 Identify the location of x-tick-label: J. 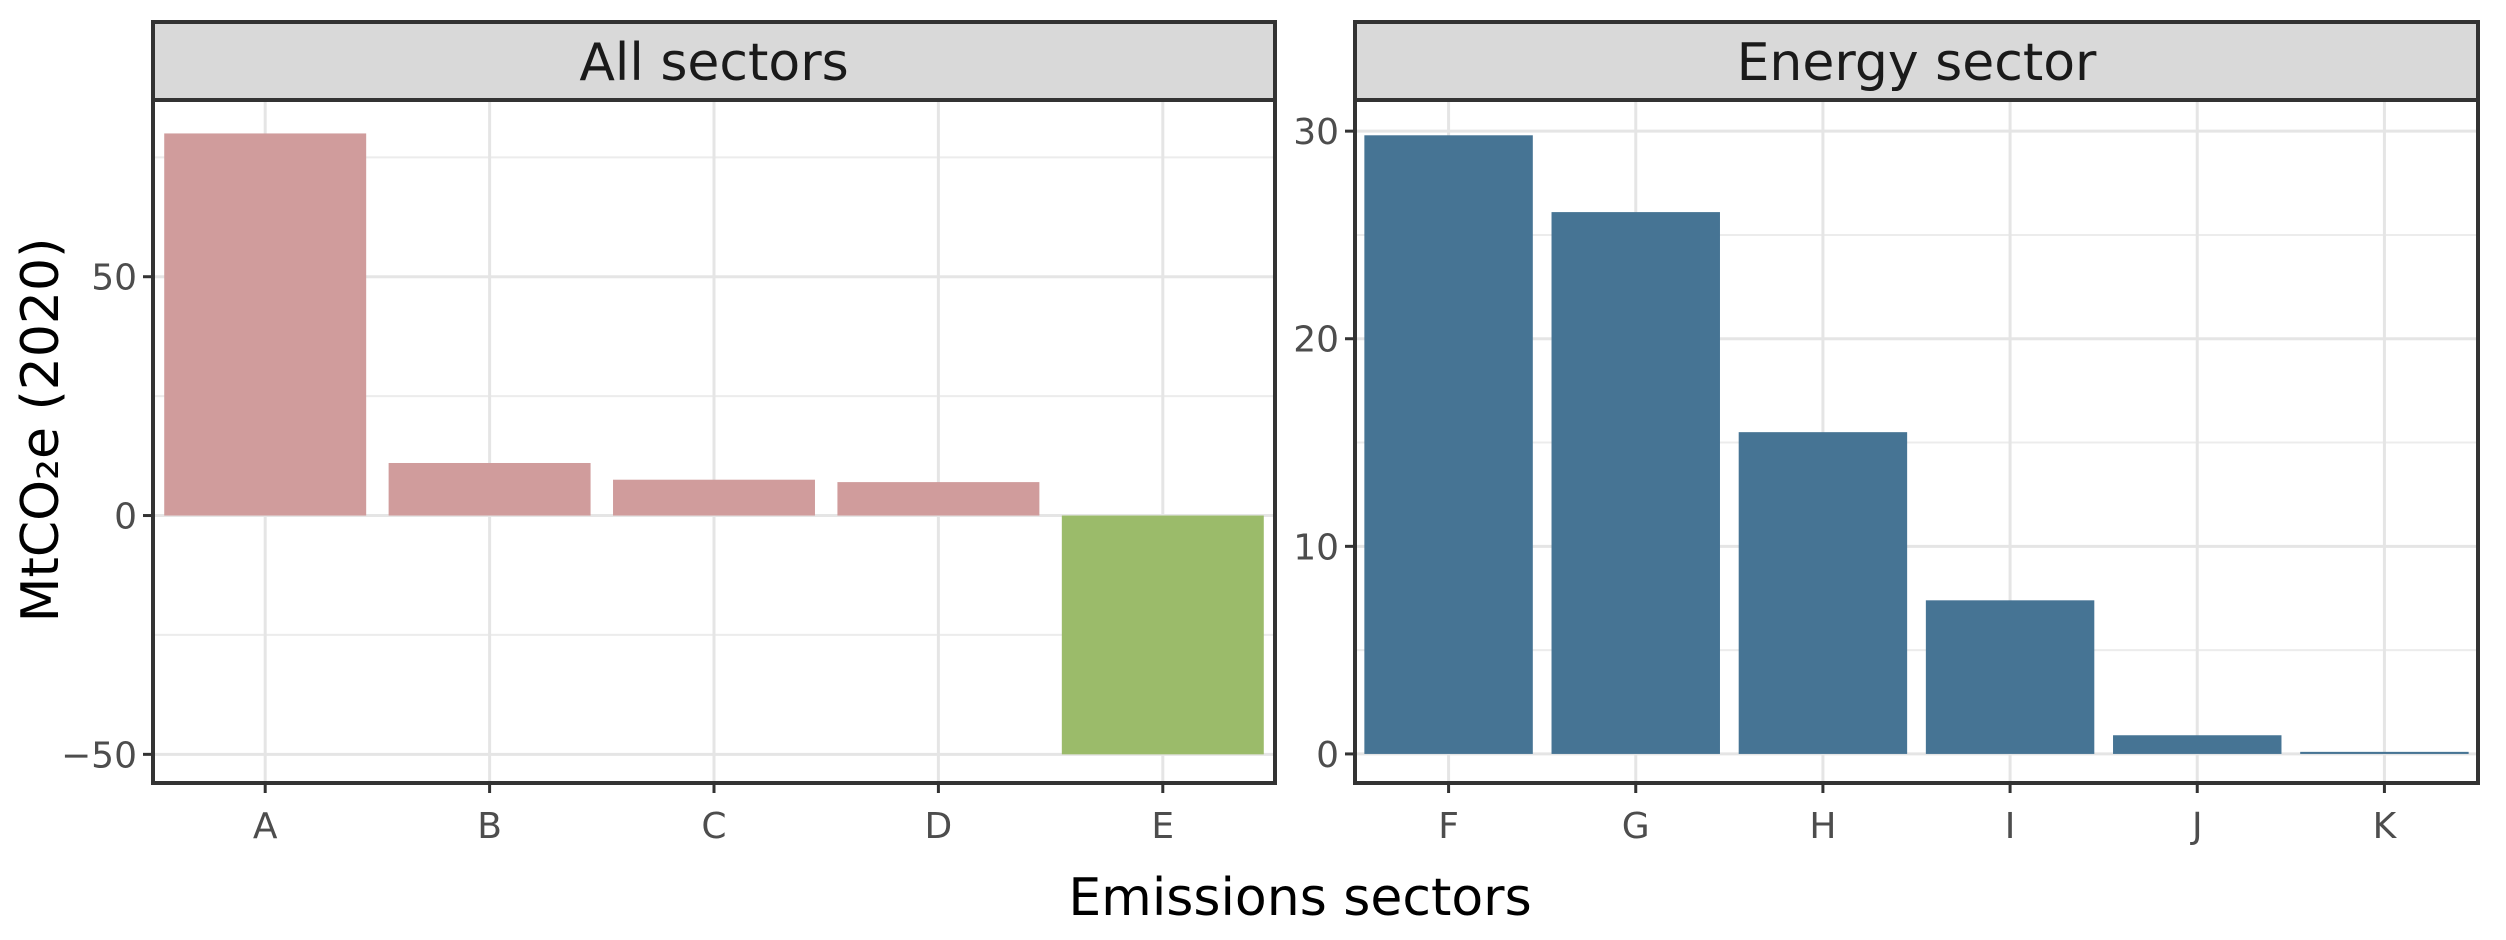
(2196, 826).